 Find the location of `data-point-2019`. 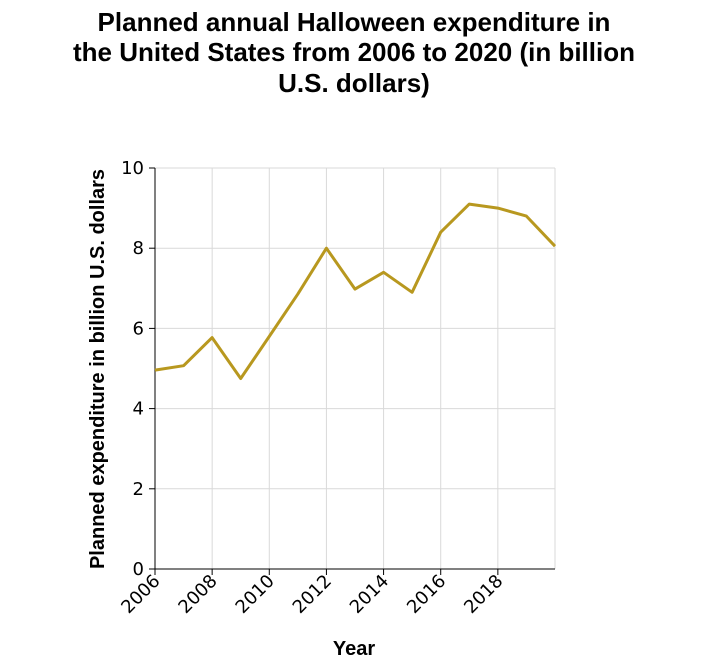

data-point-2019 is located at coordinates (526, 216).